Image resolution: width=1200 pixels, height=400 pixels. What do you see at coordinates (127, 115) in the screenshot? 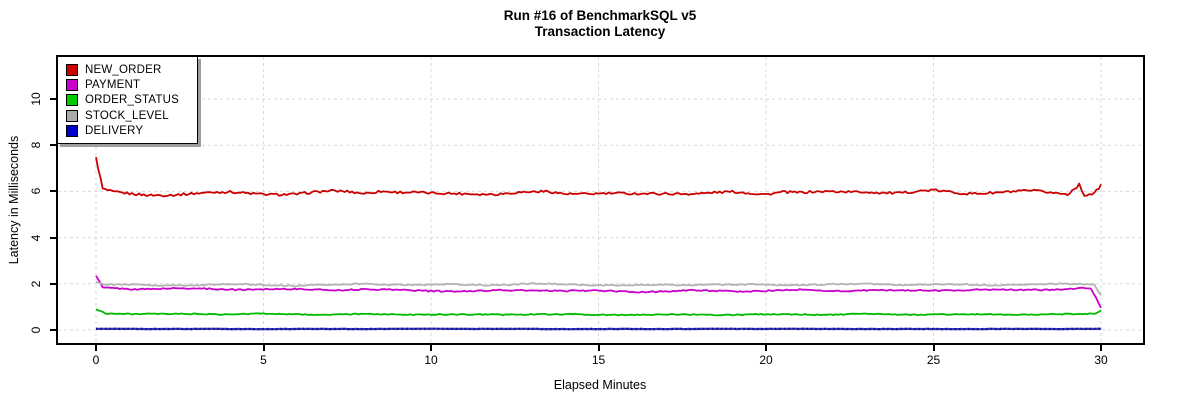
I see `legend-label-stock-level: STOCK_LEVEL` at bounding box center [127, 115].